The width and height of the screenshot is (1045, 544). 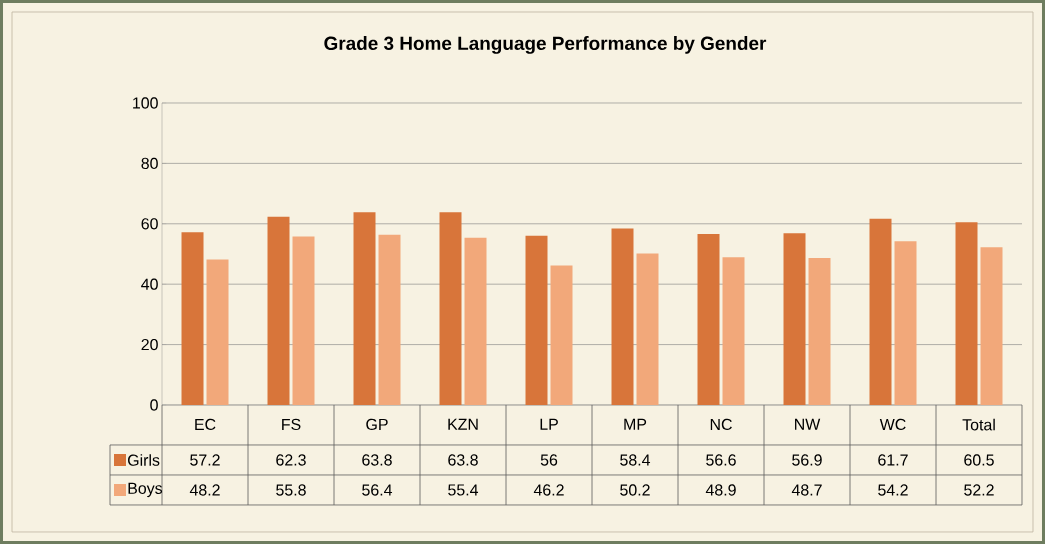 I want to click on x-tick-label: Total, so click(x=978, y=424).